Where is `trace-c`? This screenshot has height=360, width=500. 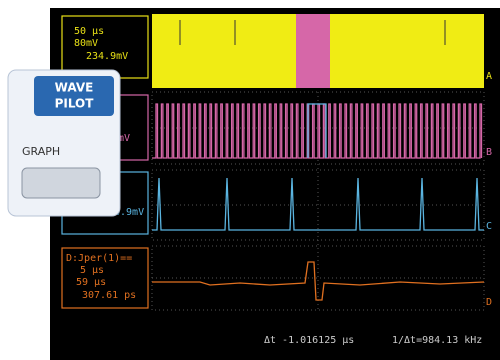 trace-c is located at coordinates (318, 204).